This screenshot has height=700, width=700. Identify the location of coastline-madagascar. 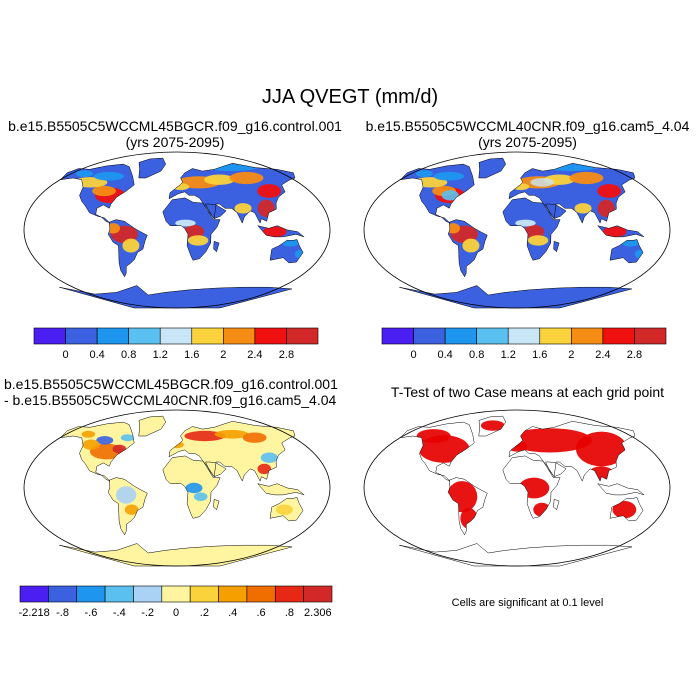
(216, 246).